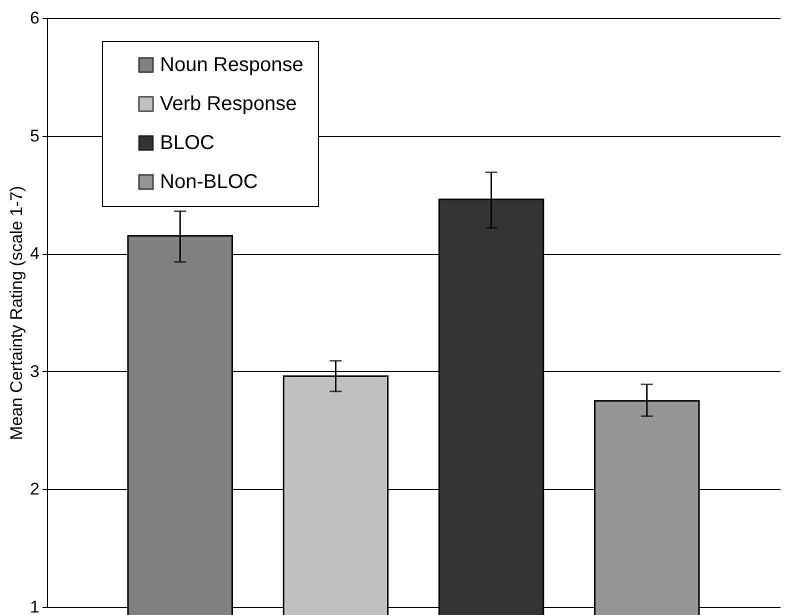  Describe the element at coordinates (35, 136) in the screenshot. I see `y-tick-label: 5` at that location.